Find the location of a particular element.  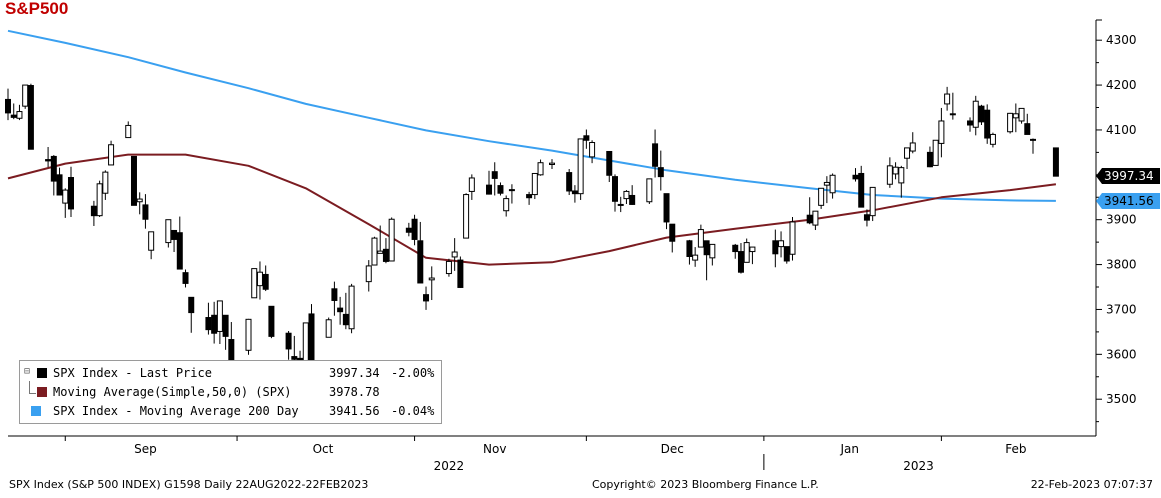

x-month-label: Dec is located at coordinates (672, 449).